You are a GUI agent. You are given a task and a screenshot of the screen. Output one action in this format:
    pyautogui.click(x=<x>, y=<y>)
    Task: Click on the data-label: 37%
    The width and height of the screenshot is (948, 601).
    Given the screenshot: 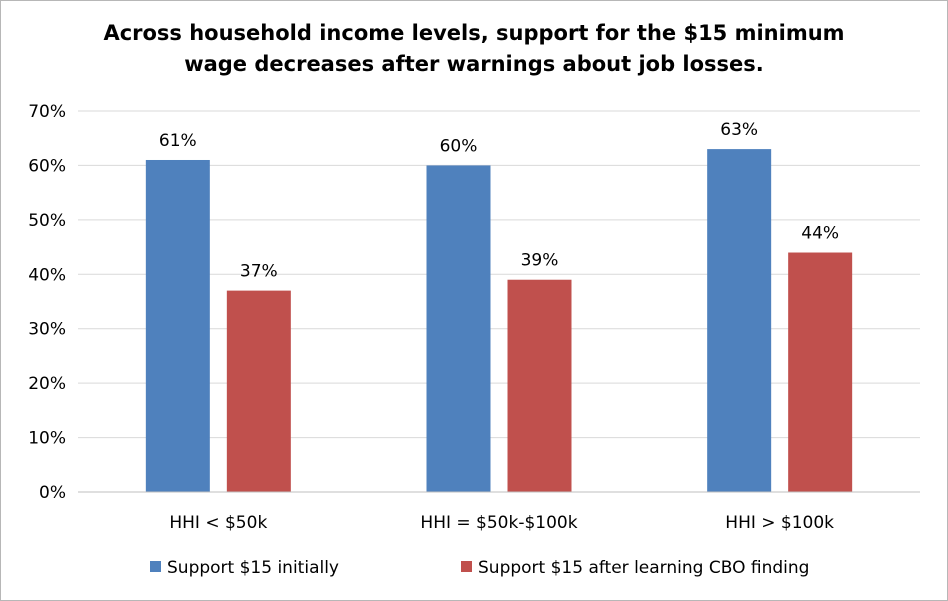 What is the action you would take?
    pyautogui.click(x=259, y=272)
    